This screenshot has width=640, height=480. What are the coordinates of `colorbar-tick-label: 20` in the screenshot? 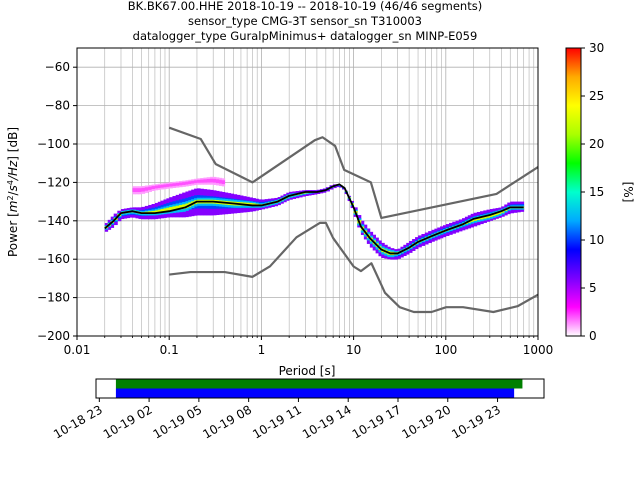 It's located at (596, 144).